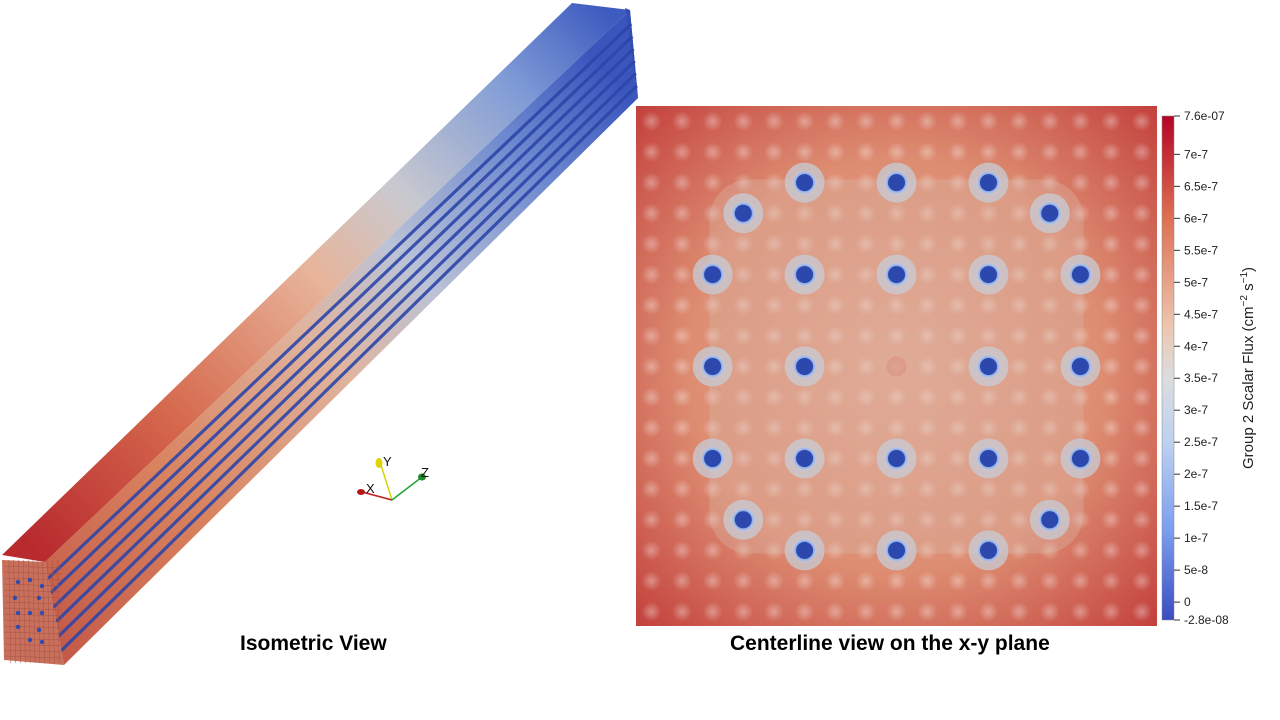  What do you see at coordinates (1196, 154) in the screenshot?
I see `colorbar-tick-label: 7e-7` at bounding box center [1196, 154].